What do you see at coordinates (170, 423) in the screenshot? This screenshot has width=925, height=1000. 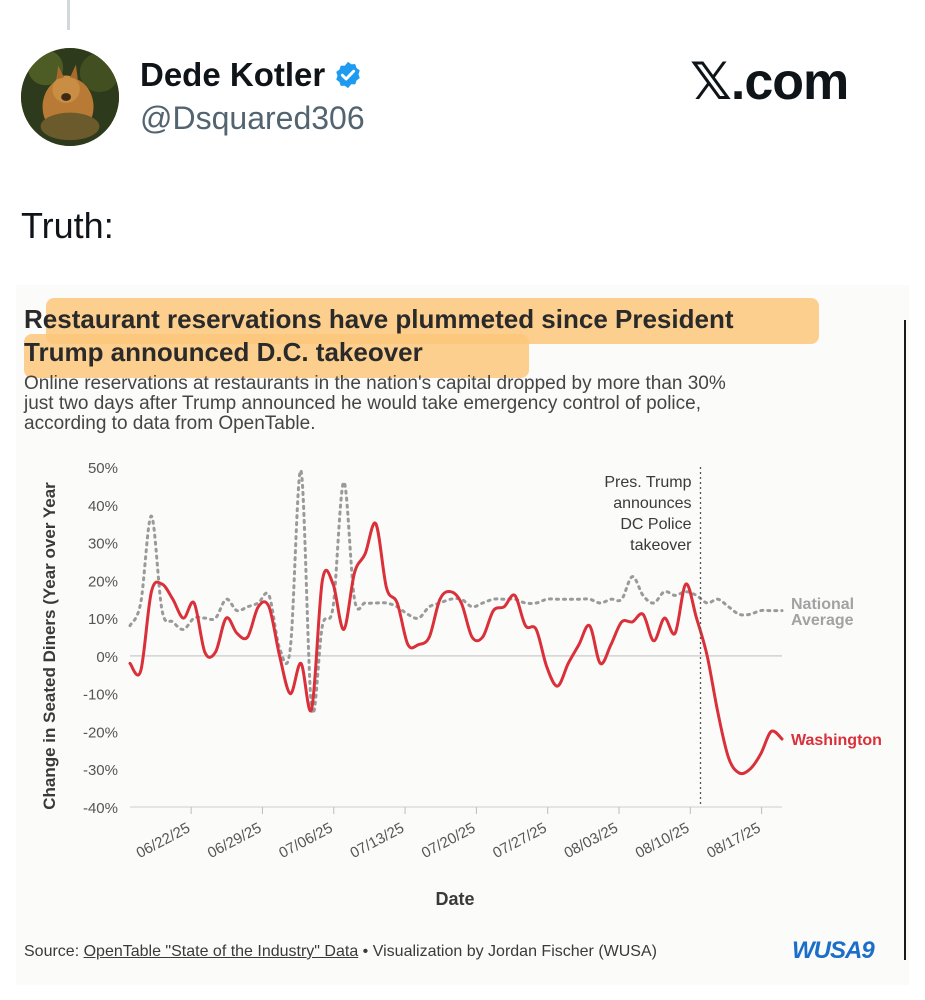 I see `chart-subtitle-line-3: according to data from OpenTable.` at bounding box center [170, 423].